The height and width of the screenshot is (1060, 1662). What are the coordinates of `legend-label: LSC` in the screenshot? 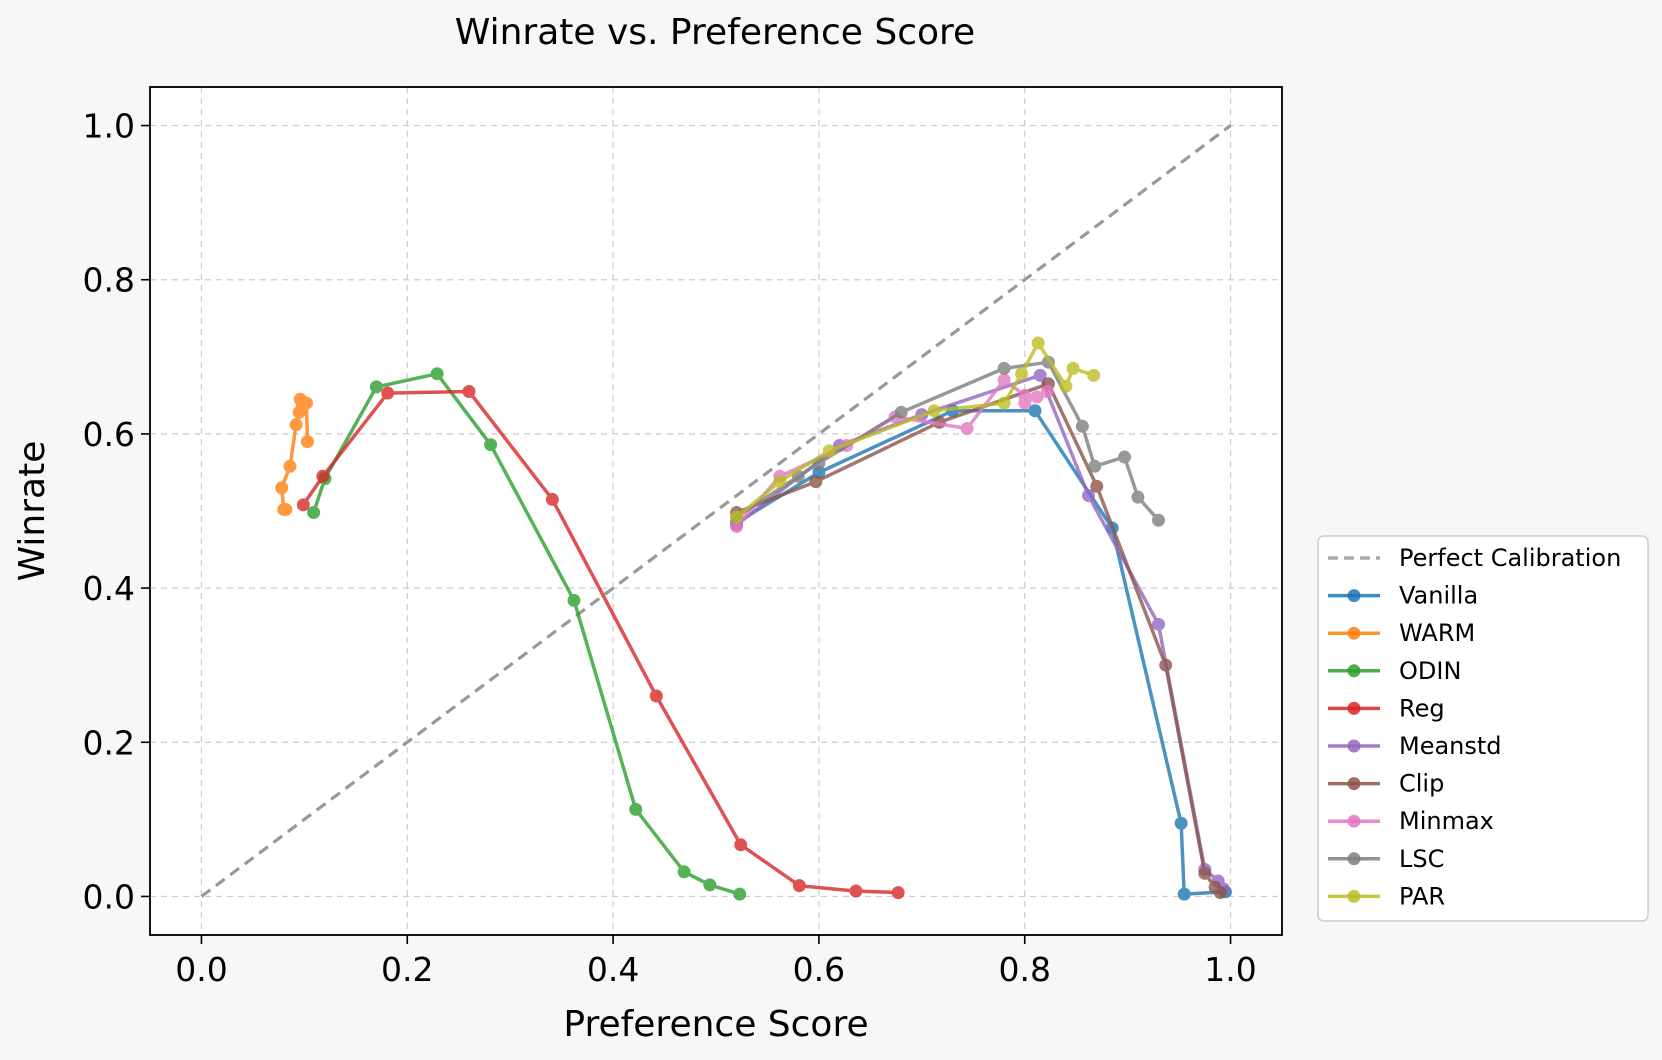 It's located at (1421, 859).